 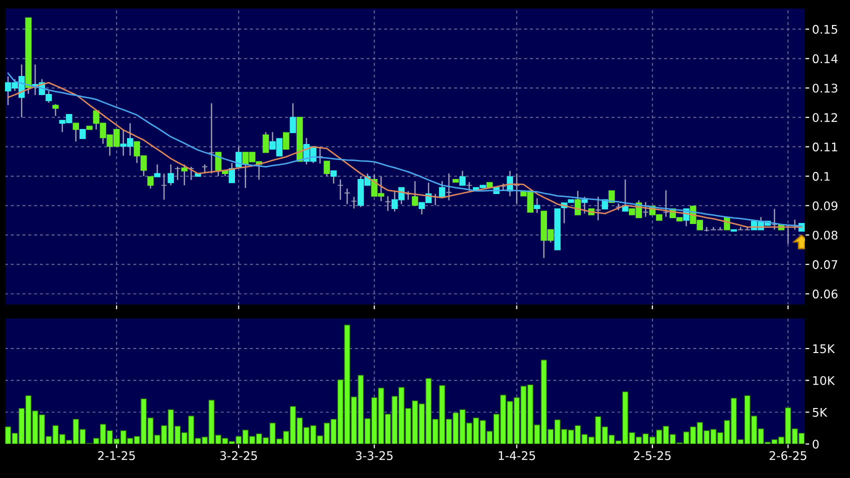 What do you see at coordinates (788, 455) in the screenshot?
I see `x-tick-label: 2-6-25` at bounding box center [788, 455].